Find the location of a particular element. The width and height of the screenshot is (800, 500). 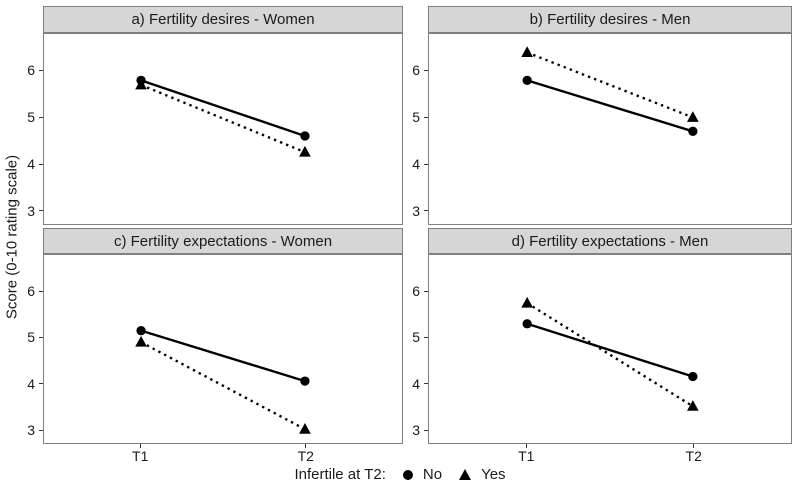

panel-c-title: c) Fertility expectations - Women is located at coordinates (223, 241).